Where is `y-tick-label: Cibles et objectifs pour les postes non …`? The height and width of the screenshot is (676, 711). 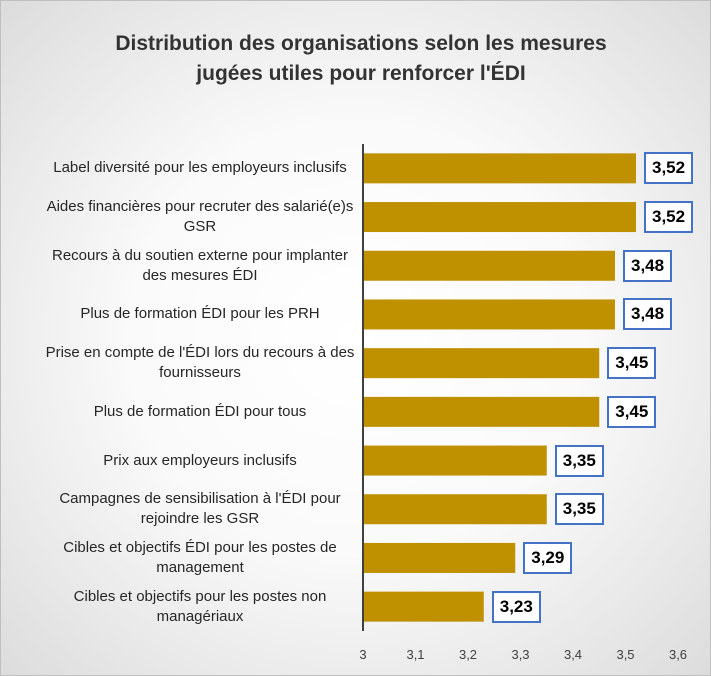
y-tick-label: Cibles et objectifs pour les postes non … is located at coordinates (200, 606).